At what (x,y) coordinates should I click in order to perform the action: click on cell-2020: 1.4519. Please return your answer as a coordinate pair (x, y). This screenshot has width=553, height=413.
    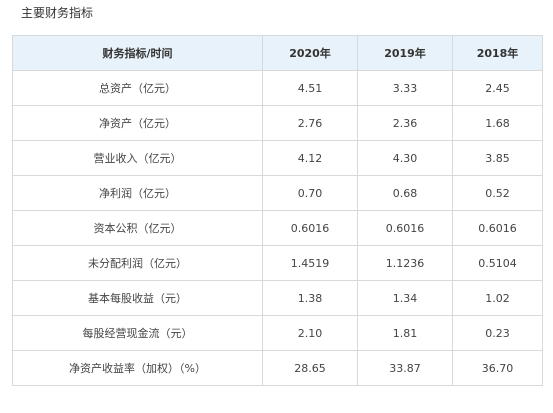
    Looking at the image, I should click on (310, 263).